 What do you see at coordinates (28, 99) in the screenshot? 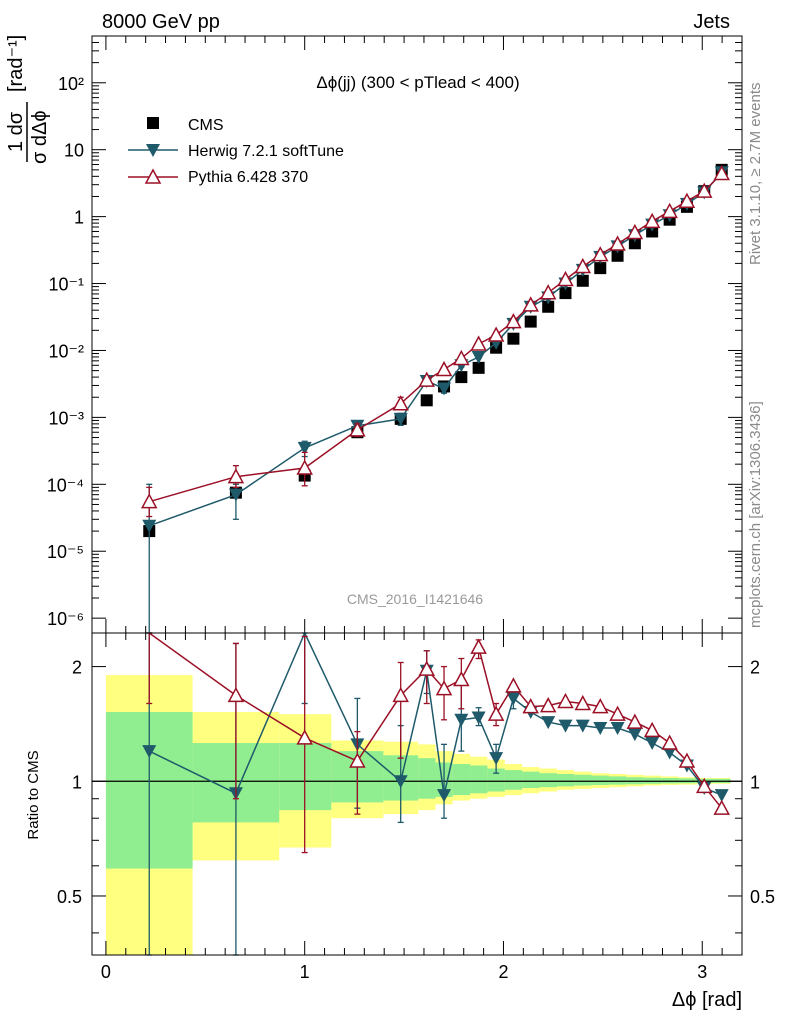
I see `main-y-axis-label: 1 dσ σ dΔϕ [rad⁻¹]` at bounding box center [28, 99].